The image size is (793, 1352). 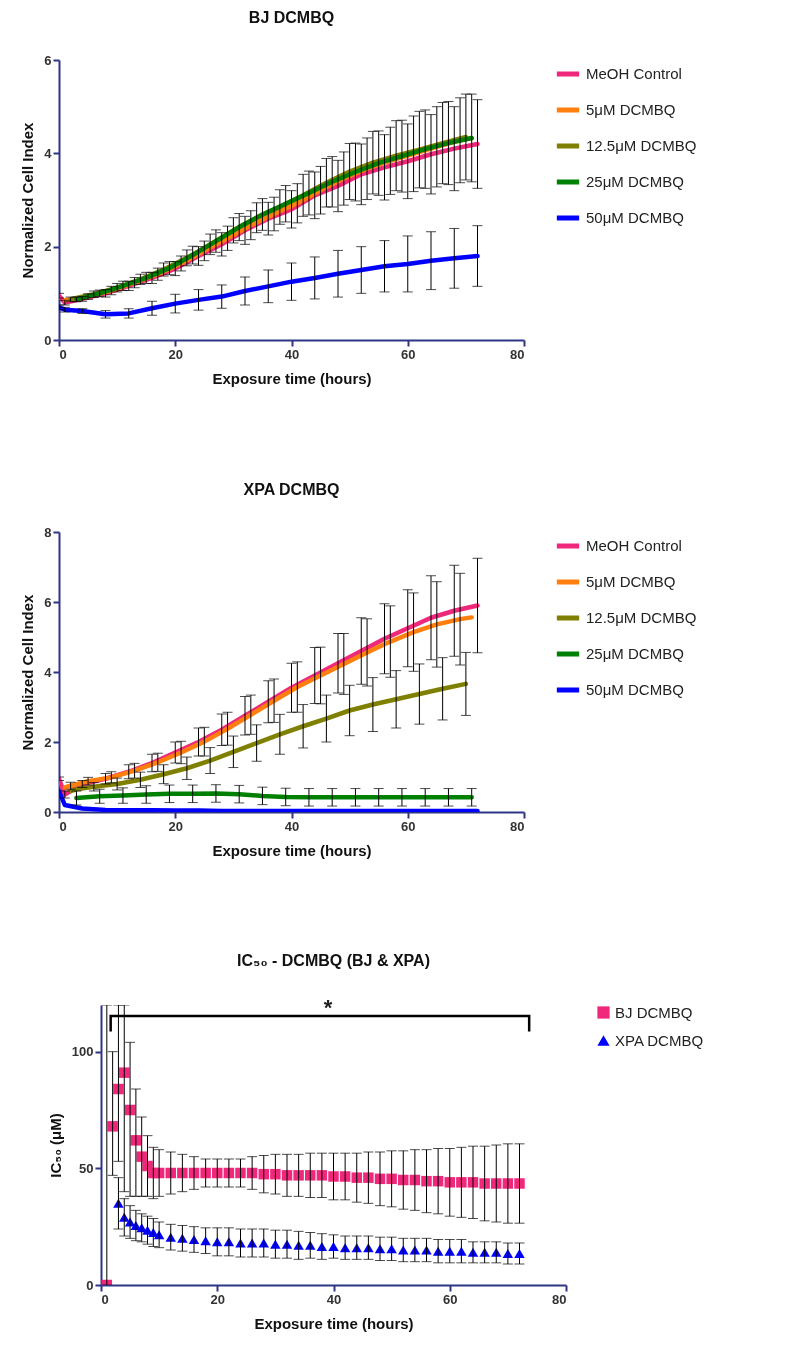 What do you see at coordinates (291, 17) in the screenshot?
I see `chart-title: BJ DCMBQ` at bounding box center [291, 17].